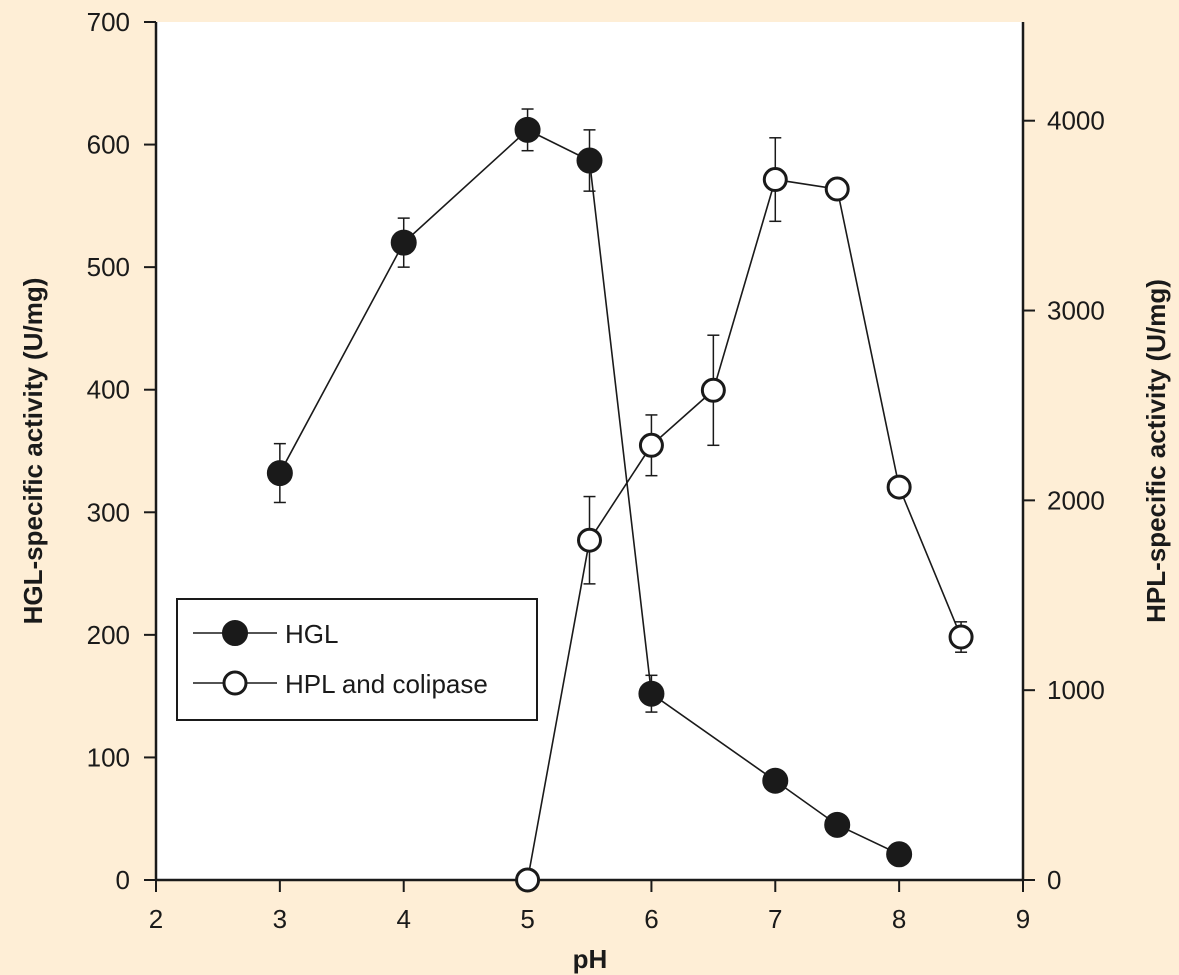  Describe the element at coordinates (1156, 451) in the screenshot. I see `y-axis-right-title: HPL-specific activity (U/mg)` at that location.